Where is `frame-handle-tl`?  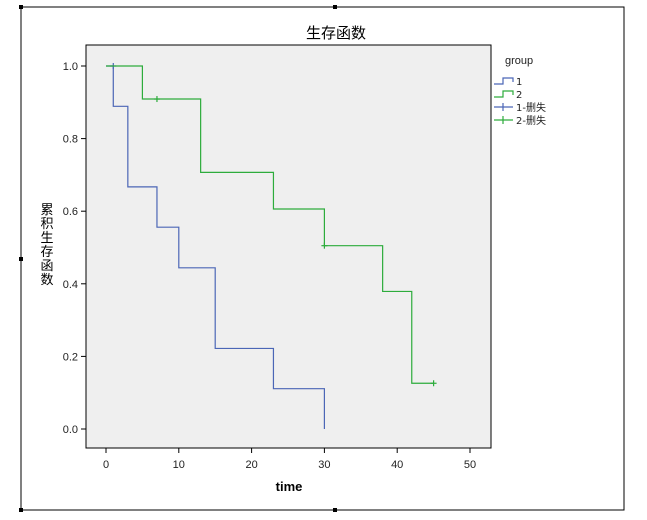
frame-handle-tl is located at coordinates (21, 7).